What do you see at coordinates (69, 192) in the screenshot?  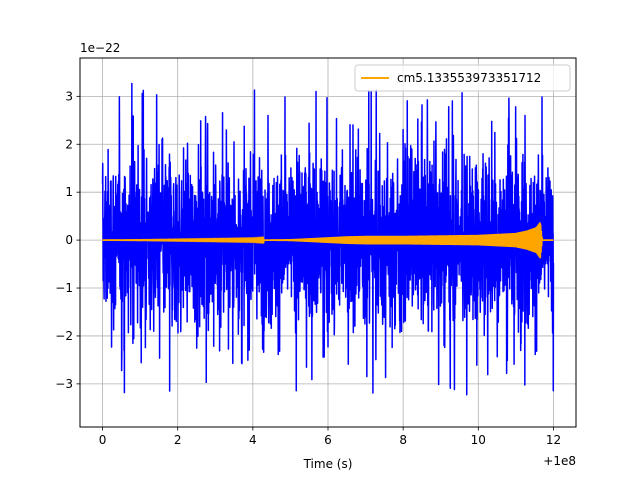 I see `y-tick-label: 1` at bounding box center [69, 192].